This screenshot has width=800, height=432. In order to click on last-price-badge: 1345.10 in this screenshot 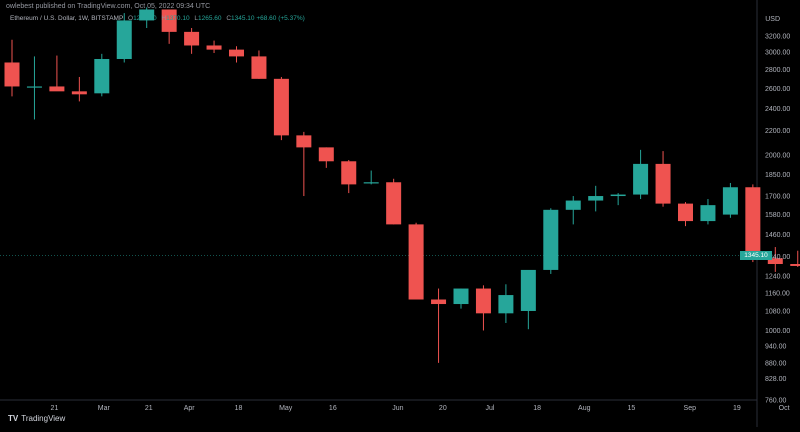, I will do `click(756, 255)`.